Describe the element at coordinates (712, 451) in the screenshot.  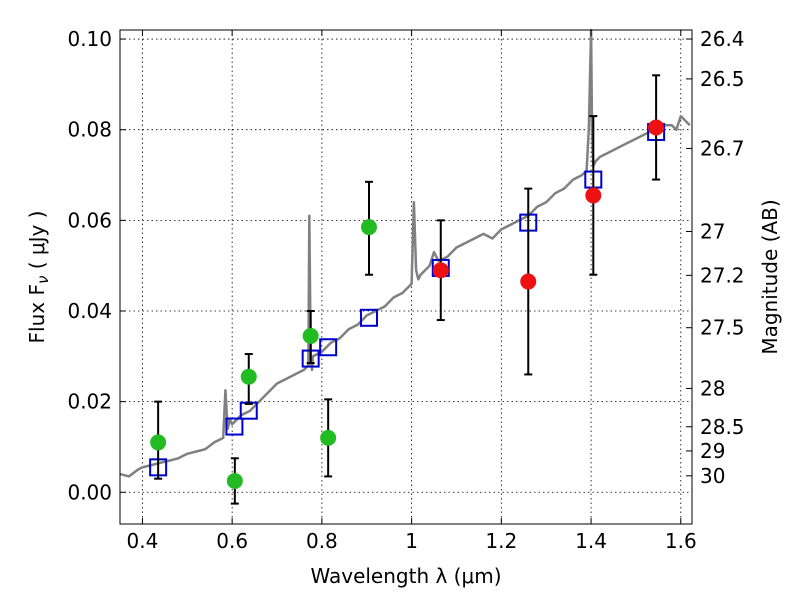
I see `mag-tick-label: 29` at that location.